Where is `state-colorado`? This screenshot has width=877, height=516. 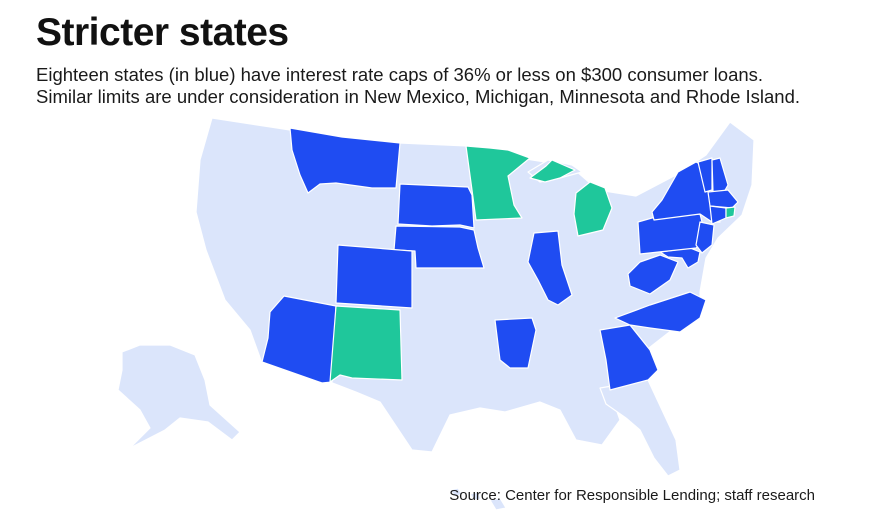
state-colorado is located at coordinates (374, 276).